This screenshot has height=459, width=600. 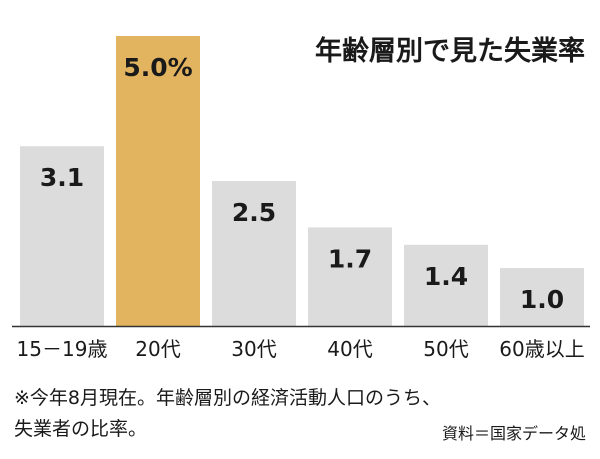 What do you see at coordinates (228, 413) in the screenshot?
I see `footnote: ※今年8月現在。年齢層別の経済活動人口のうち、 失業者の比率。` at bounding box center [228, 413].